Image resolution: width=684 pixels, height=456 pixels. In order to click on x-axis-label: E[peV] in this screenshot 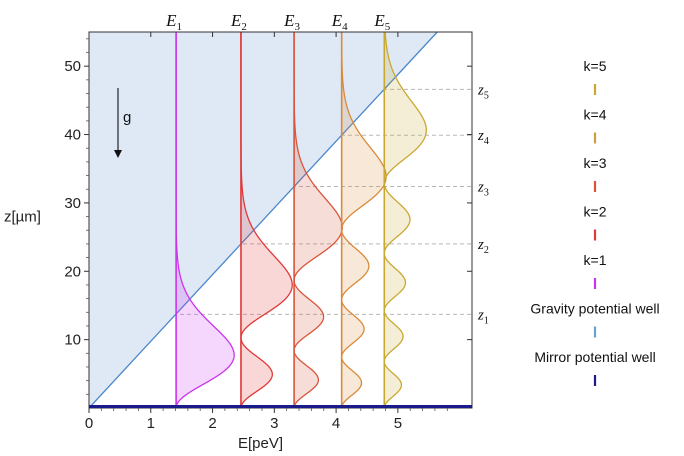, I will do `click(260, 443)`.